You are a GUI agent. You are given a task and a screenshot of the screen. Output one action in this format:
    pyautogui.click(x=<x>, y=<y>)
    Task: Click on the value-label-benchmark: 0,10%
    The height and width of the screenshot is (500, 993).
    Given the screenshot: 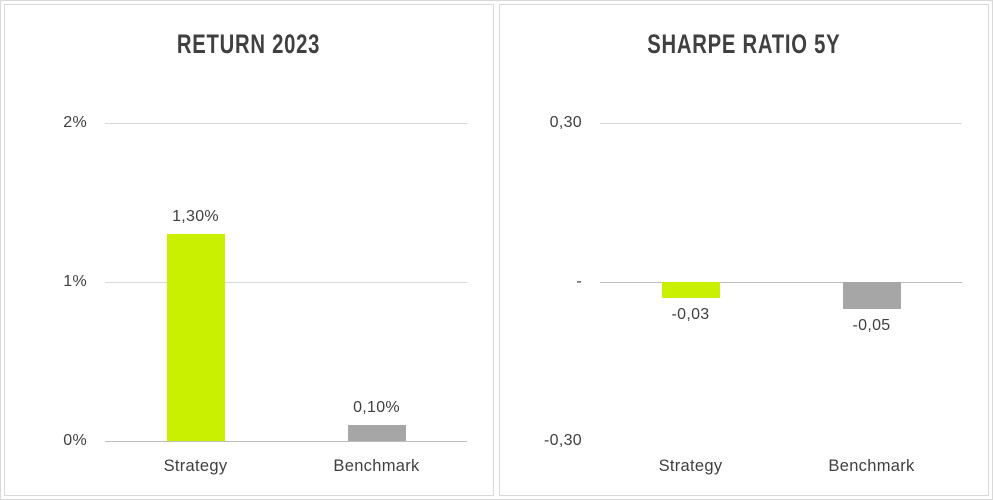 What is the action you would take?
    pyautogui.click(x=376, y=408)
    